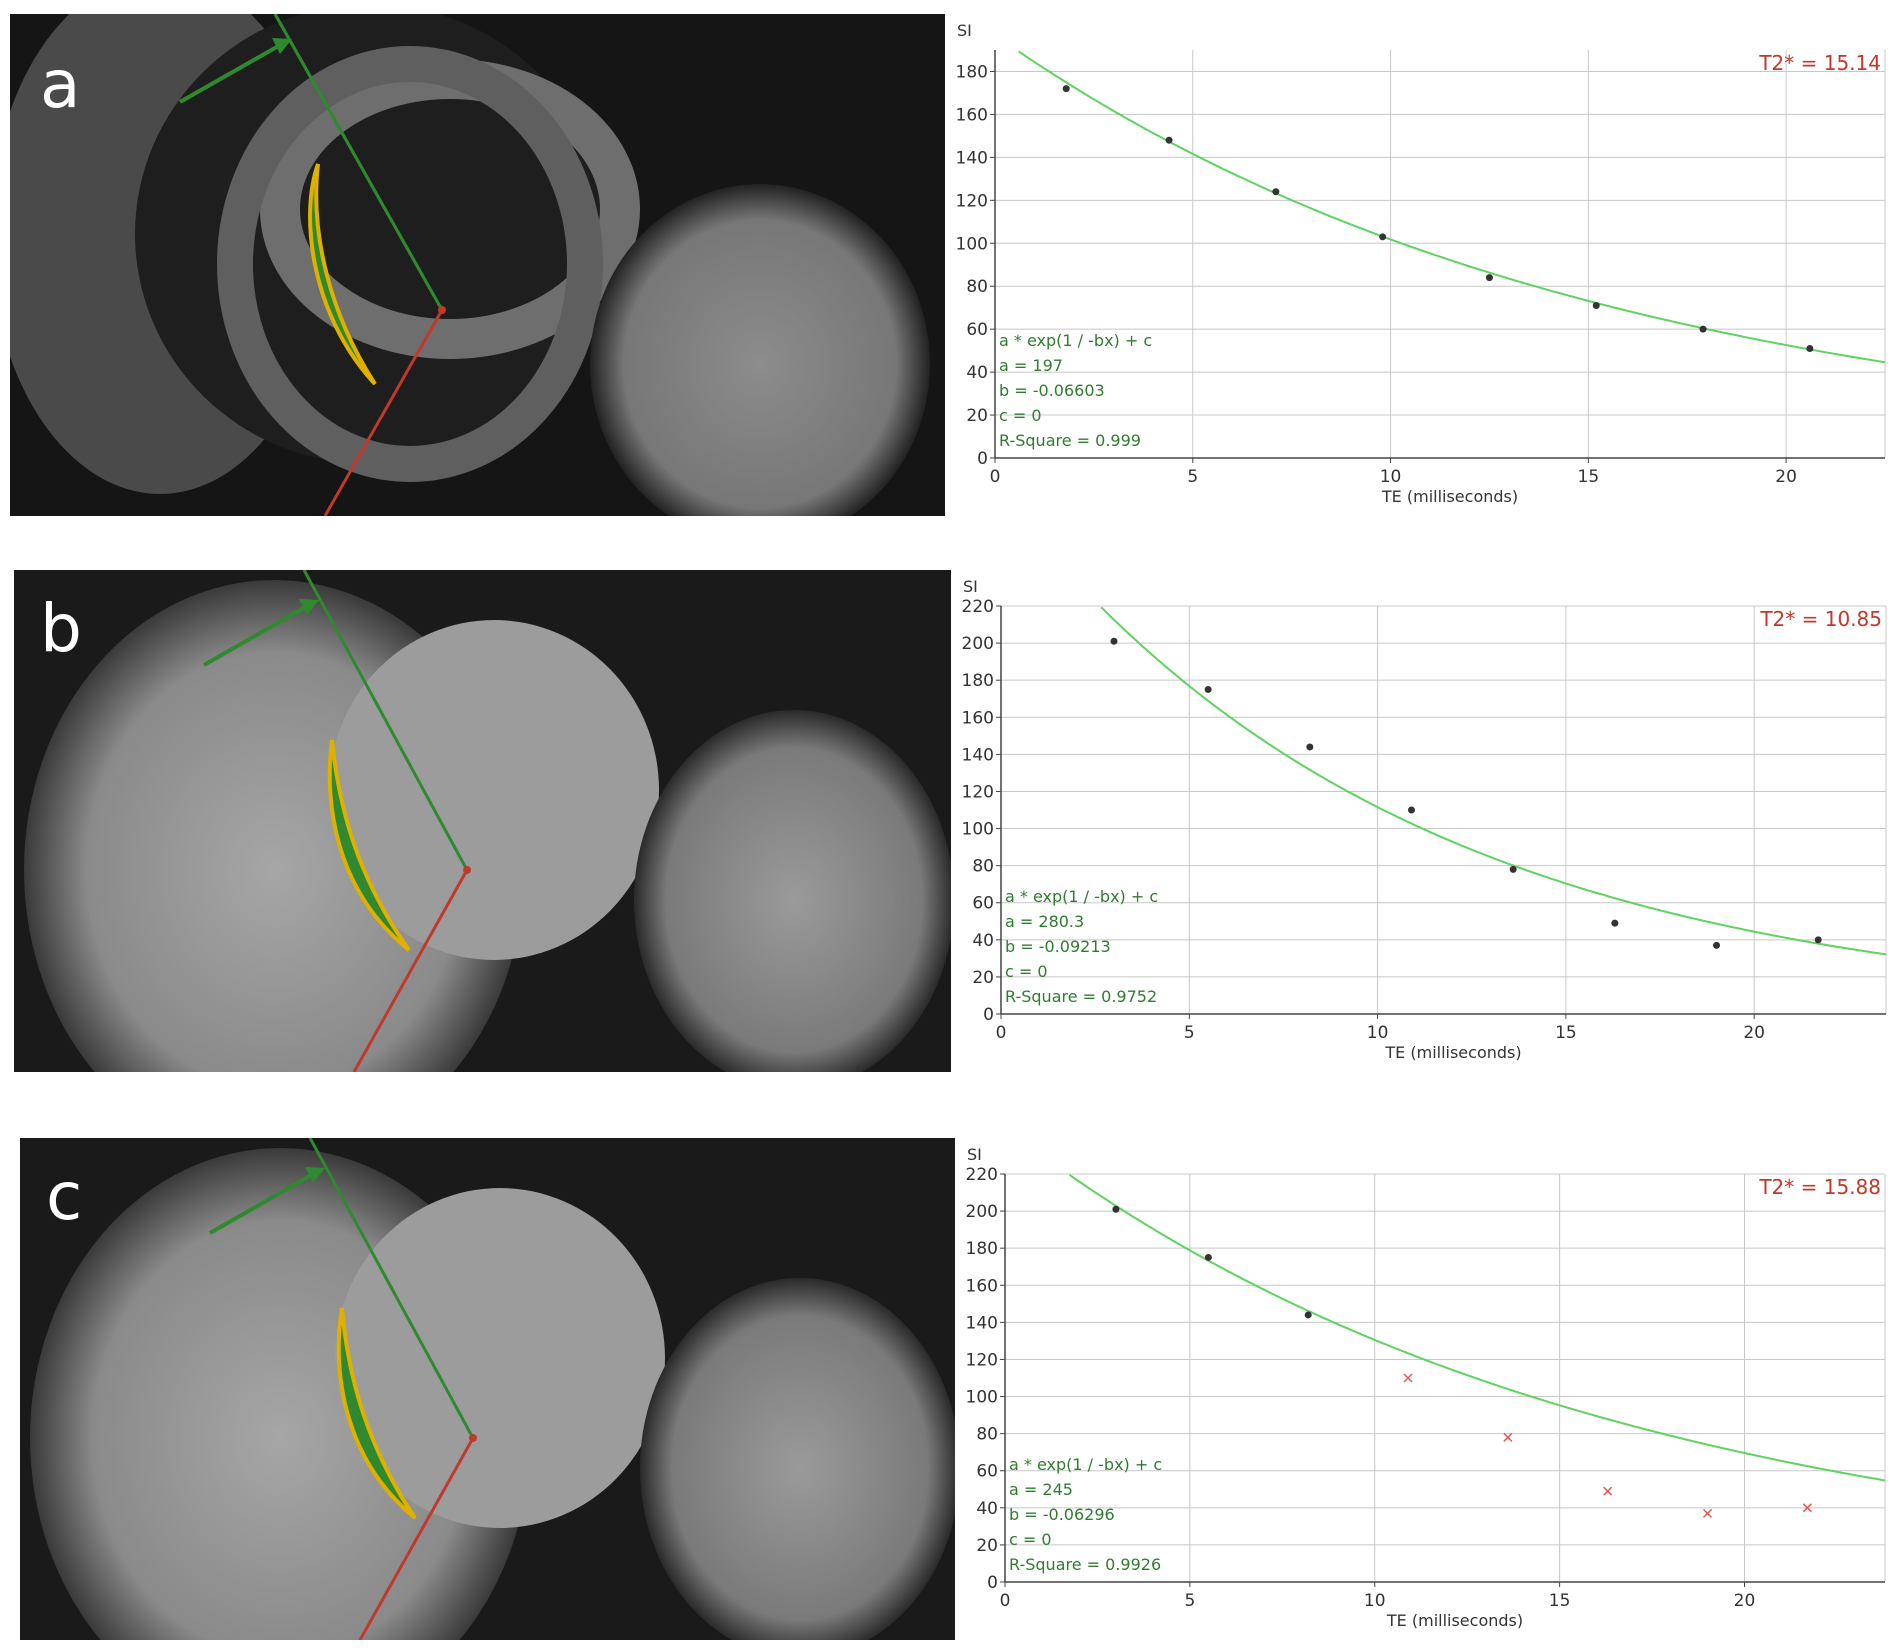 Image resolution: width=1902 pixels, height=1651 pixels. Describe the element at coordinates (1081, 996) in the screenshot. I see `fit-r-square: R-Square = 0.9752` at that location.